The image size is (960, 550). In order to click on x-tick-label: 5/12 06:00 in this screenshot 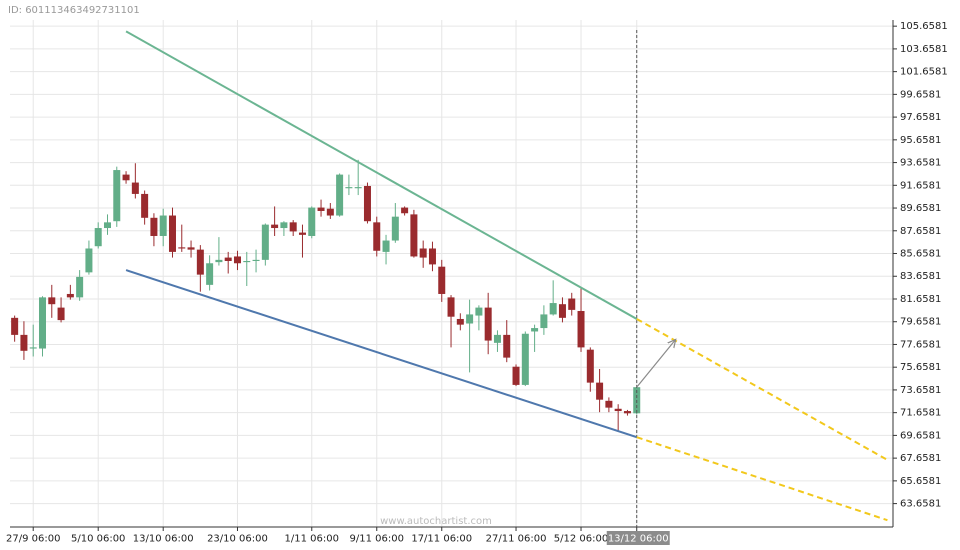, I will do `click(581, 539)`.